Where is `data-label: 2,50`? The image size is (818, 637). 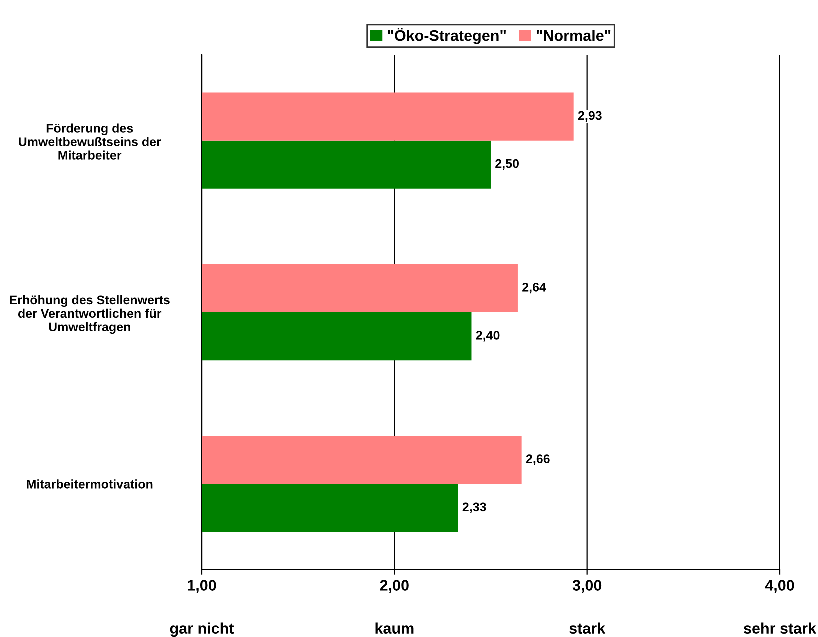 data-label: 2,50 is located at coordinates (507, 164).